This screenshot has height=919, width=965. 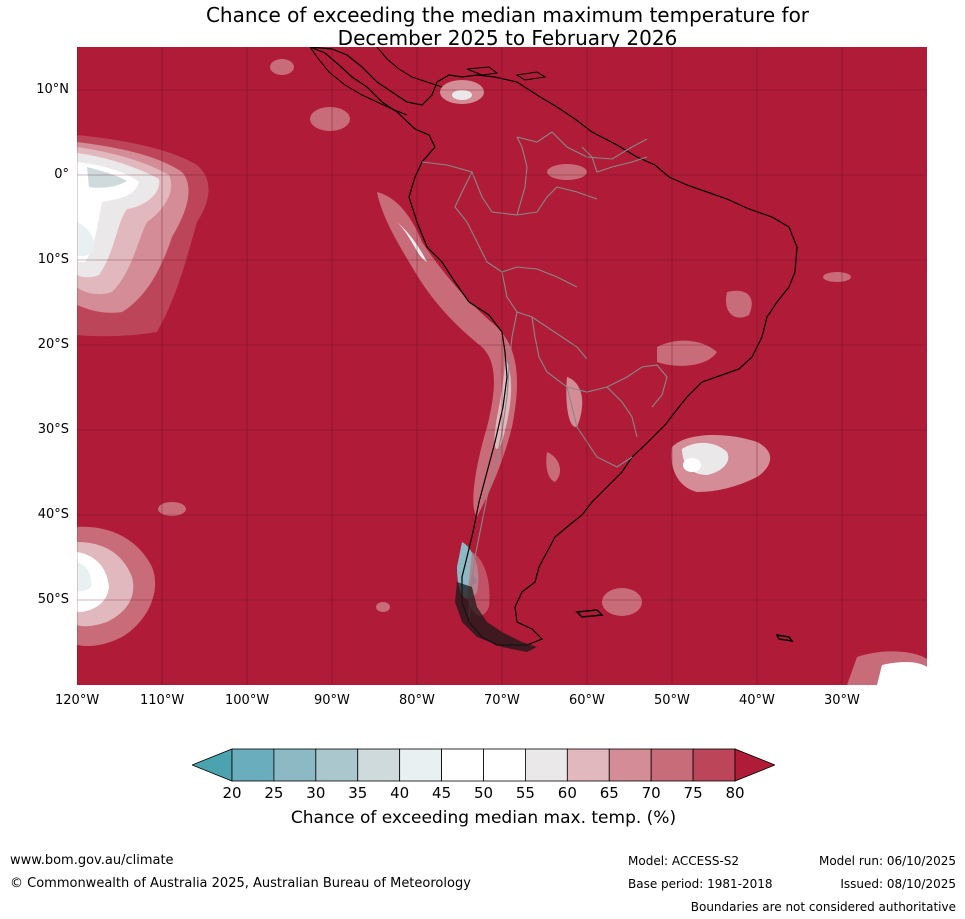 What do you see at coordinates (502, 700) in the screenshot?
I see `lon-label-70w: 70°W` at bounding box center [502, 700].